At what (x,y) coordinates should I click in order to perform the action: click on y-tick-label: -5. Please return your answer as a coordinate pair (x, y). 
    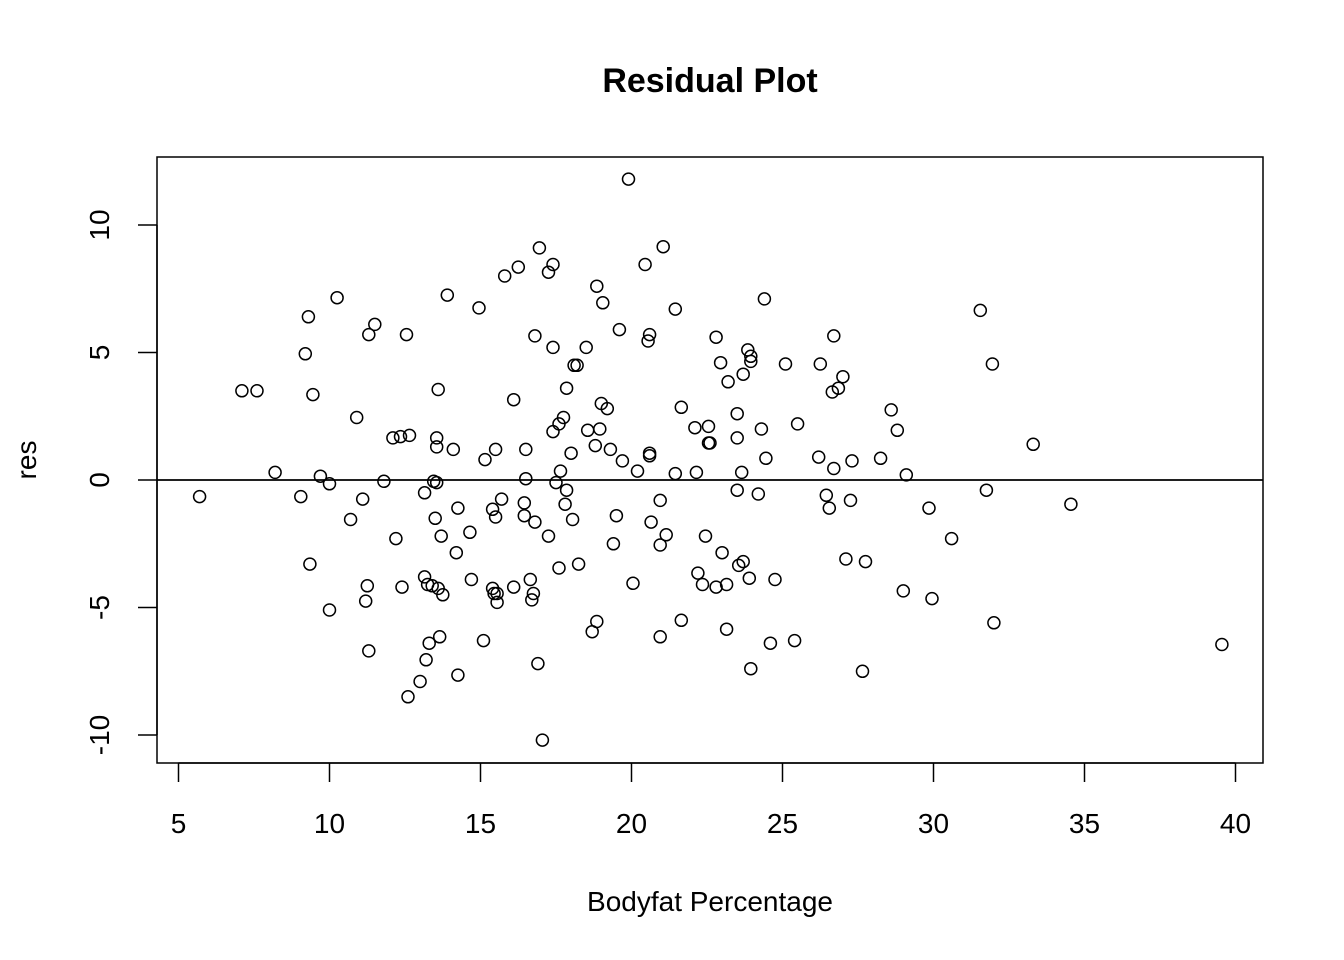
    Looking at the image, I should click on (99, 607).